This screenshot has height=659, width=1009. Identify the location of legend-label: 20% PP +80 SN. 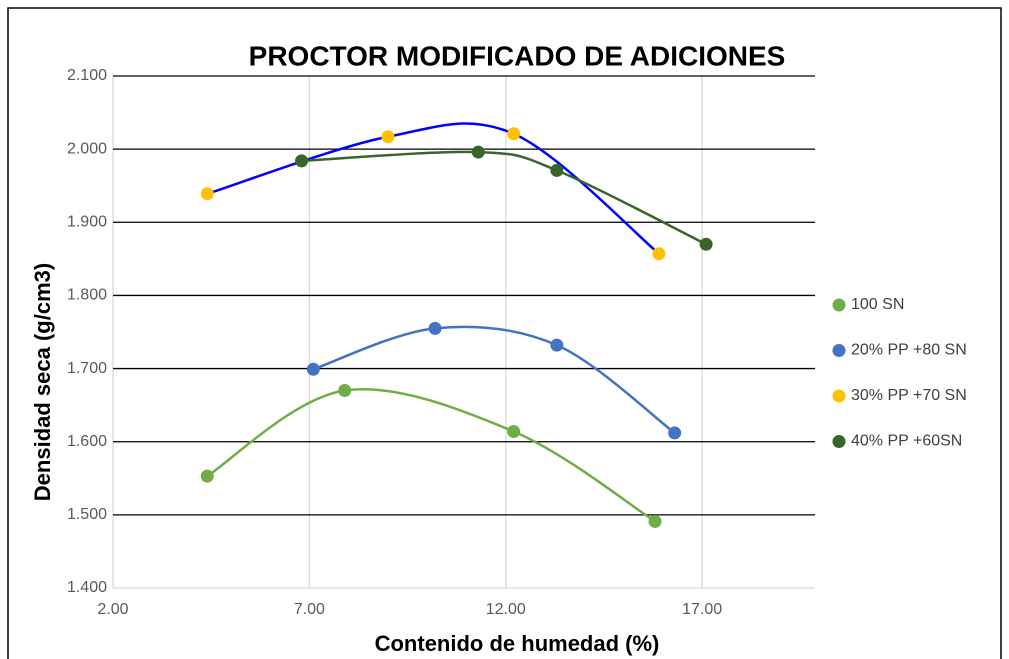
(909, 350).